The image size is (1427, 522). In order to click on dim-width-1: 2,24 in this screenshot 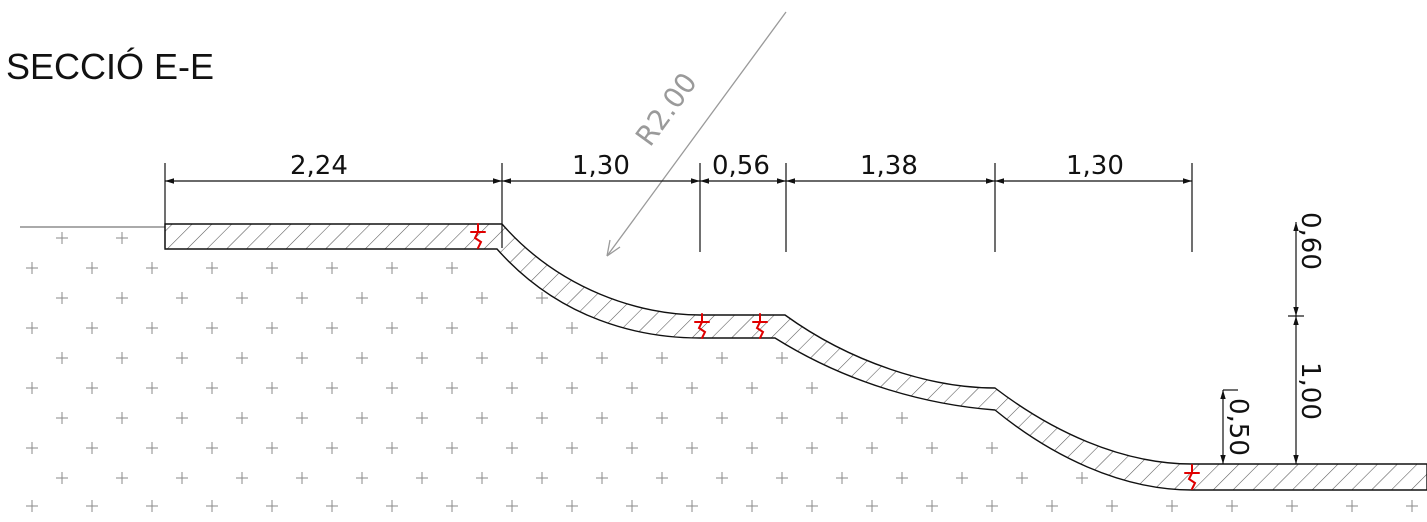, I will do `click(319, 166)`.